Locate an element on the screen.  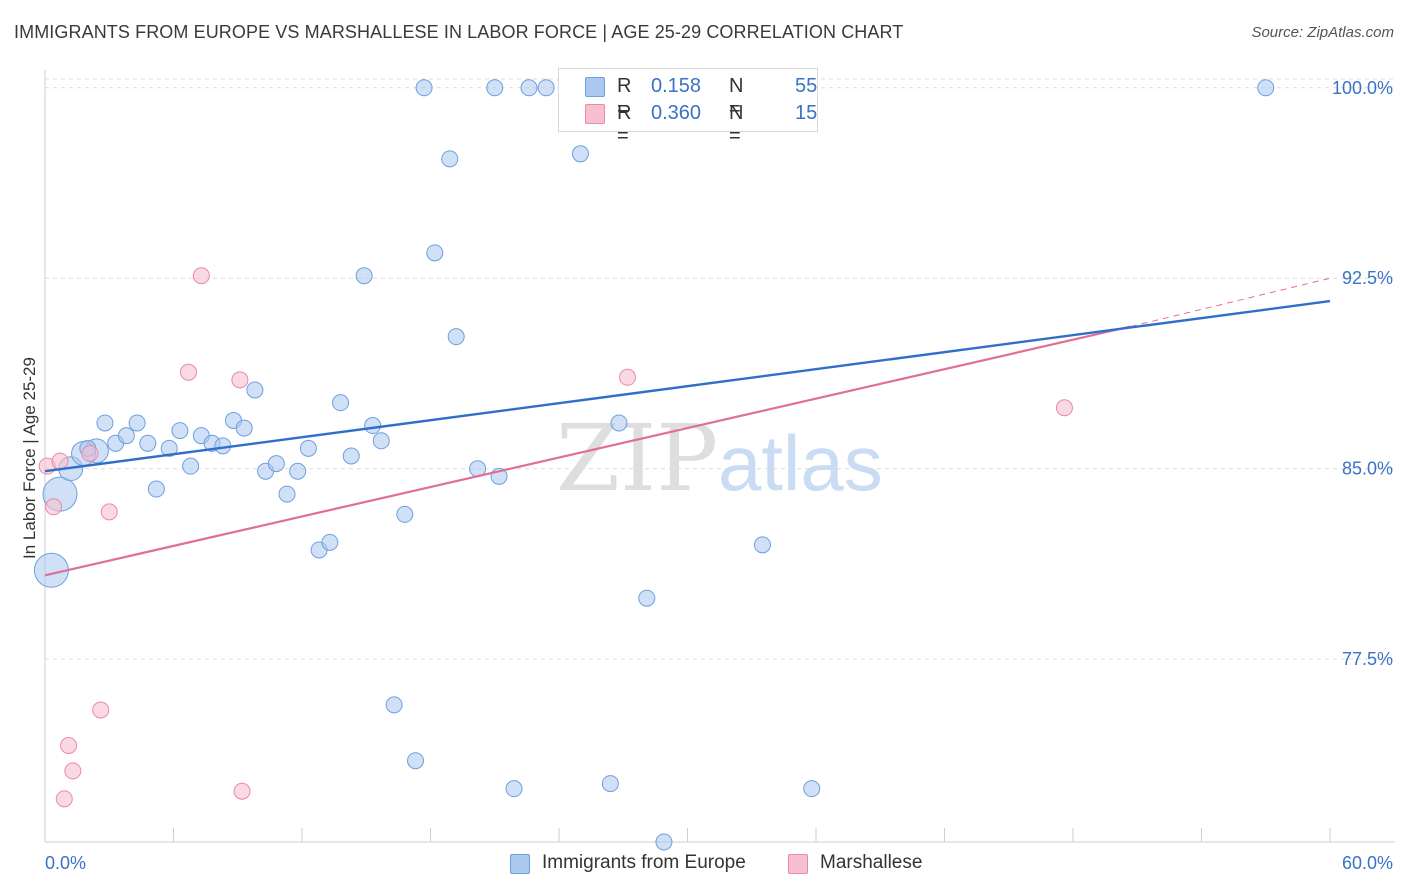
source-credit: Source: ZipAtlas.com is located at coordinates (1322, 32).